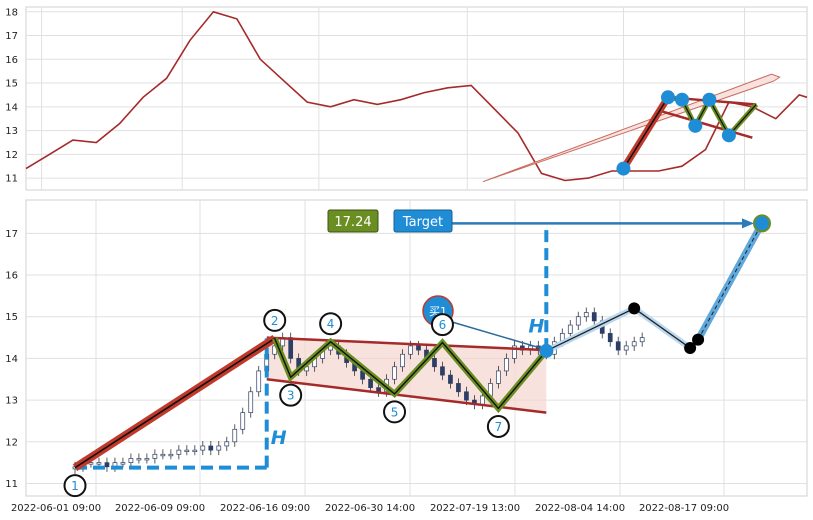 This screenshot has height=520, width=813. I want to click on overview-y-tick-label: 14, so click(11, 107).